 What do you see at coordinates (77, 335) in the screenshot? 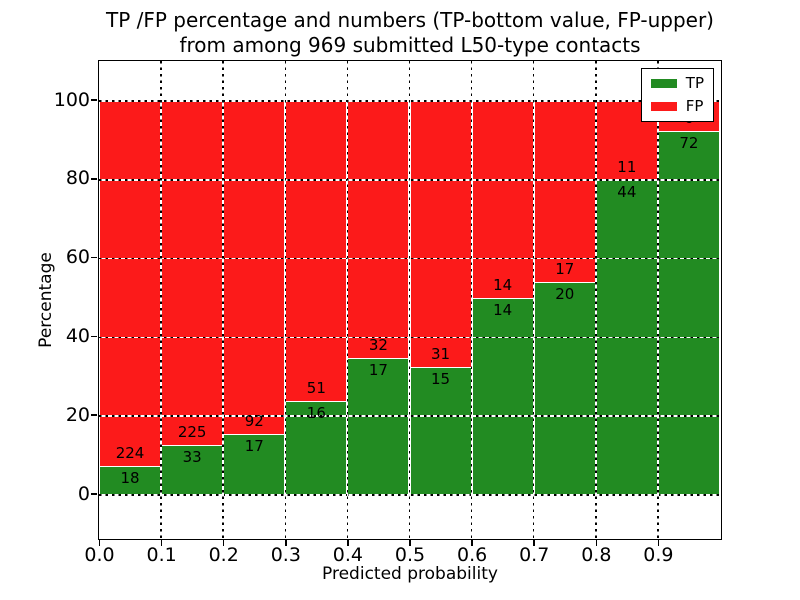
I see `y-tick-label: 40` at bounding box center [77, 335].